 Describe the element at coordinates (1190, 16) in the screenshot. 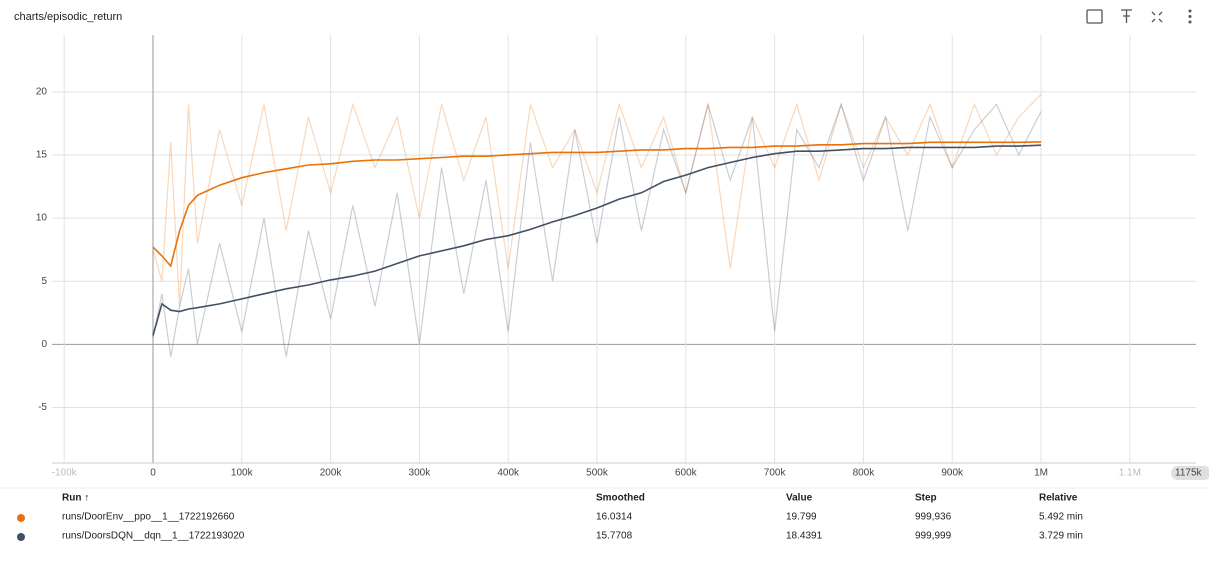

I see `menu-icon` at that location.